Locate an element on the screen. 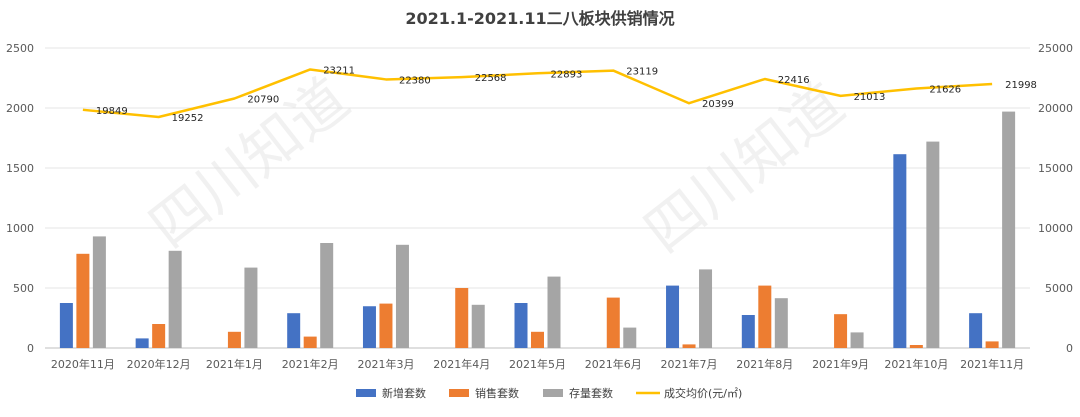 The image size is (1080, 417). y-right-tick-label: 10000 is located at coordinates (1055, 228).